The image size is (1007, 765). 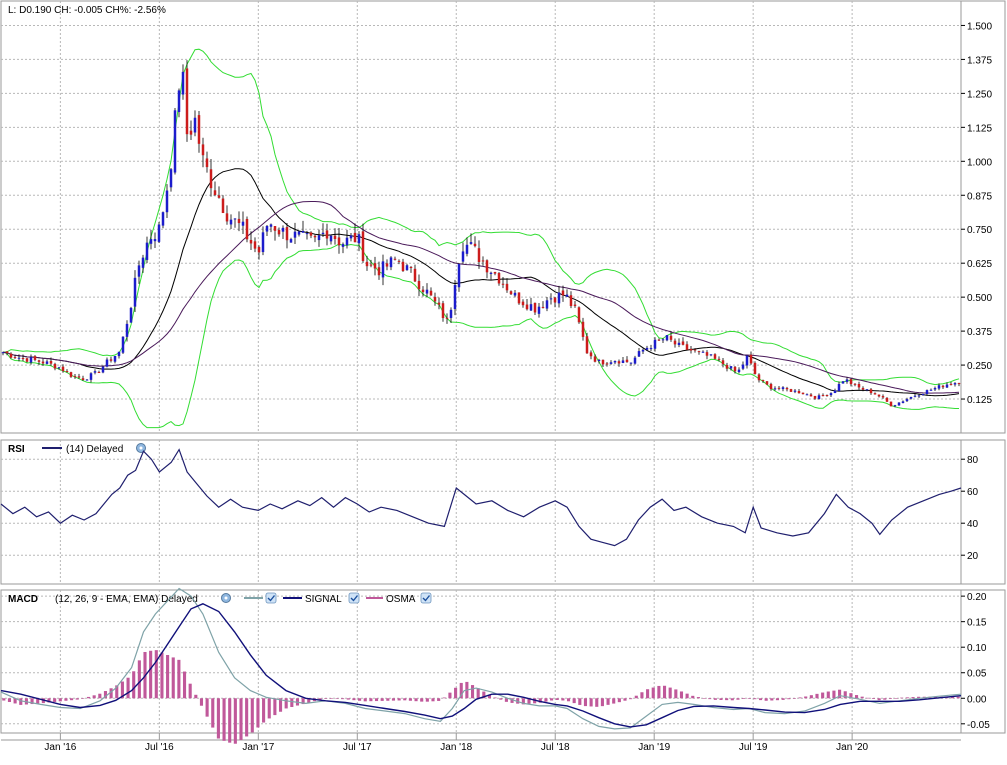 I want to click on macd-line-check-icon, so click(x=271, y=598).